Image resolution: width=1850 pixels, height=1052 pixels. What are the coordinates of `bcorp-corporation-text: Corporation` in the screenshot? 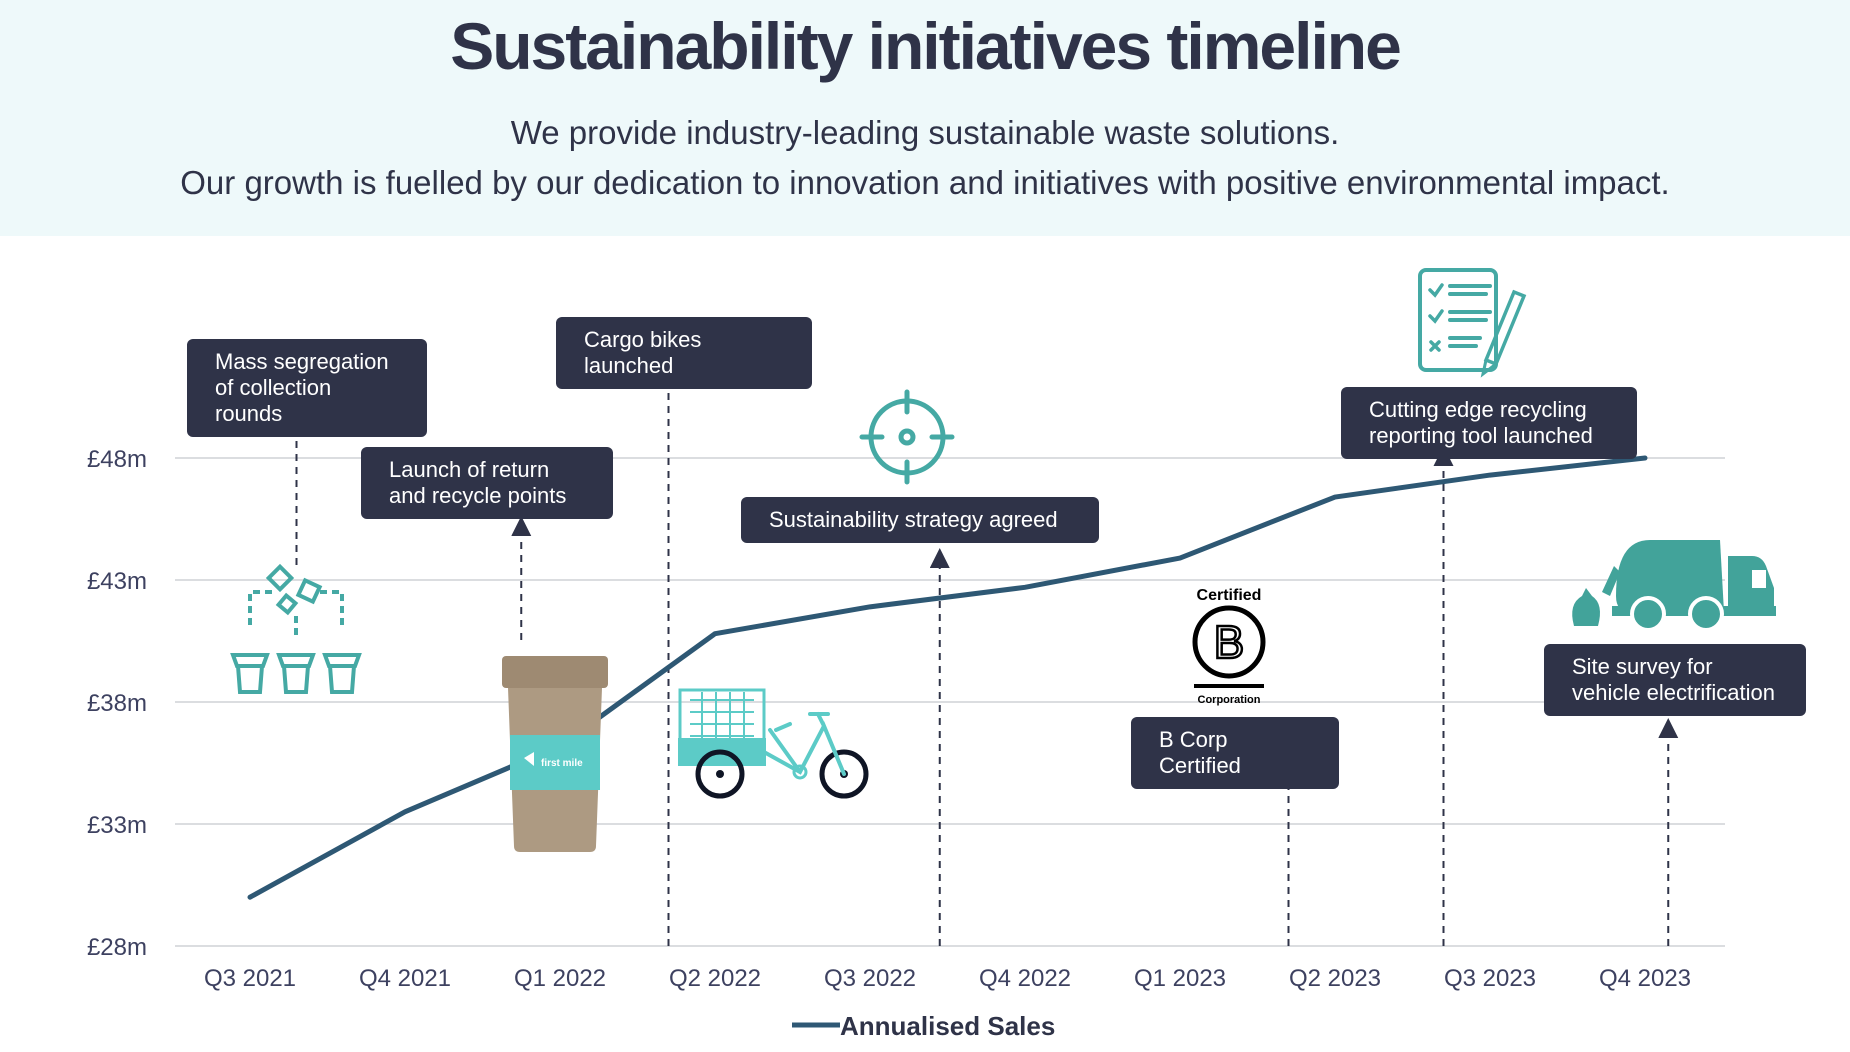 It's located at (1229, 700).